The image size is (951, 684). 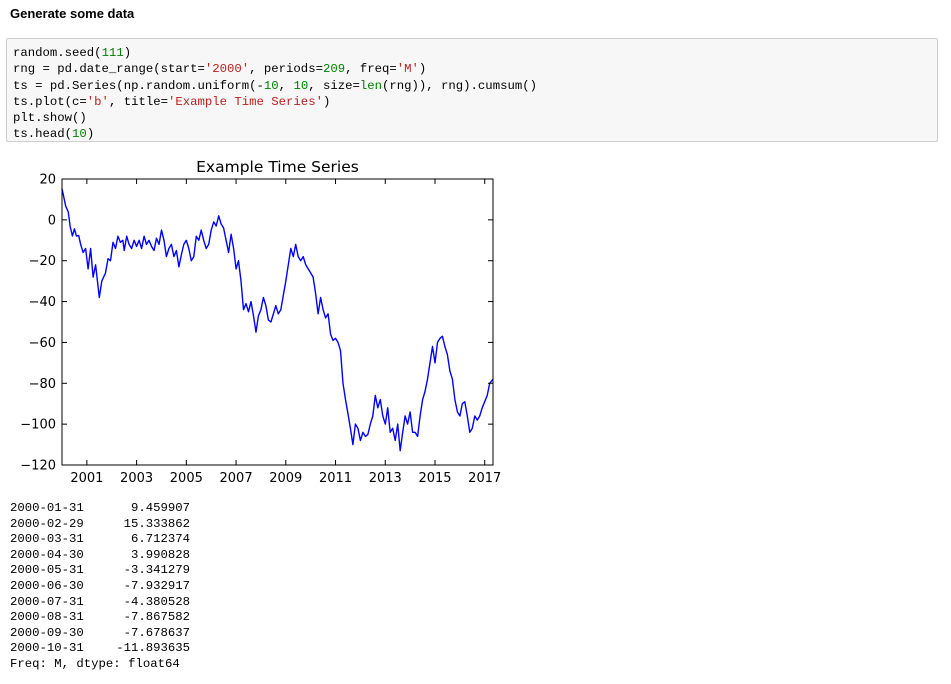 I want to click on series-value: -11.893635, so click(x=153, y=648).